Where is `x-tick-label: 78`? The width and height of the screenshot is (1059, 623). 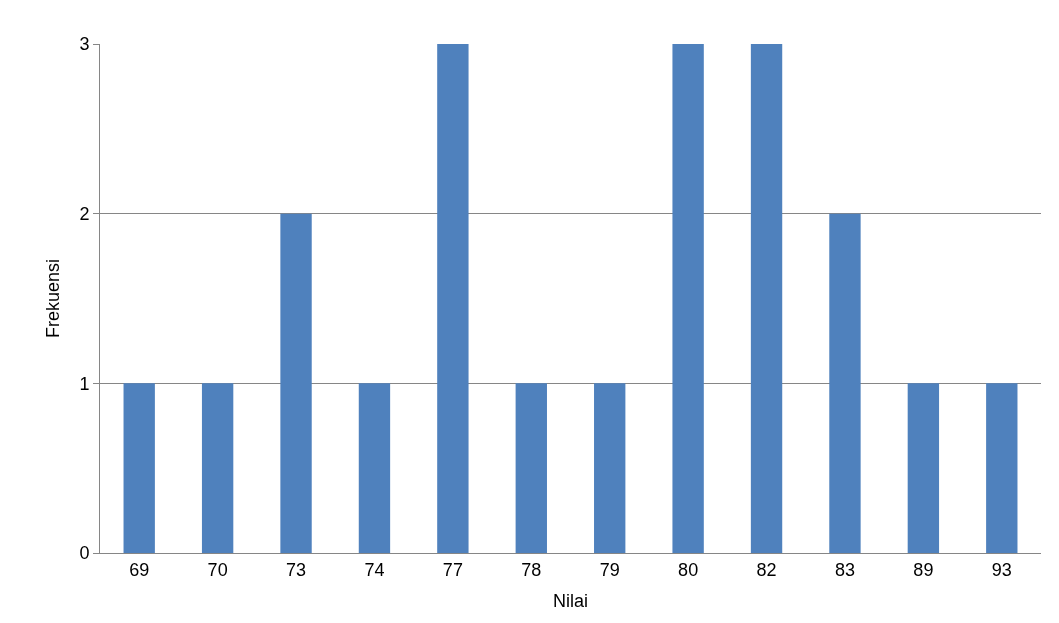 x-tick-label: 78 is located at coordinates (531, 569).